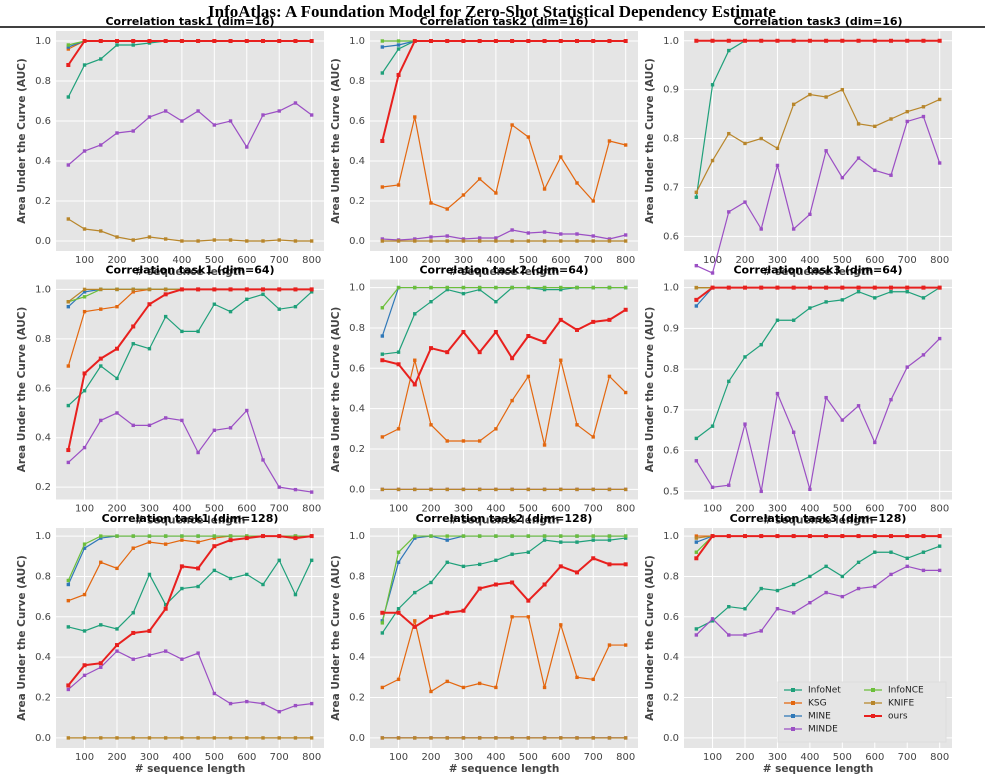 This screenshot has height=777, width=985. What do you see at coordinates (671, 41) in the screenshot?
I see `y-tick-label: 1.0` at bounding box center [671, 41].